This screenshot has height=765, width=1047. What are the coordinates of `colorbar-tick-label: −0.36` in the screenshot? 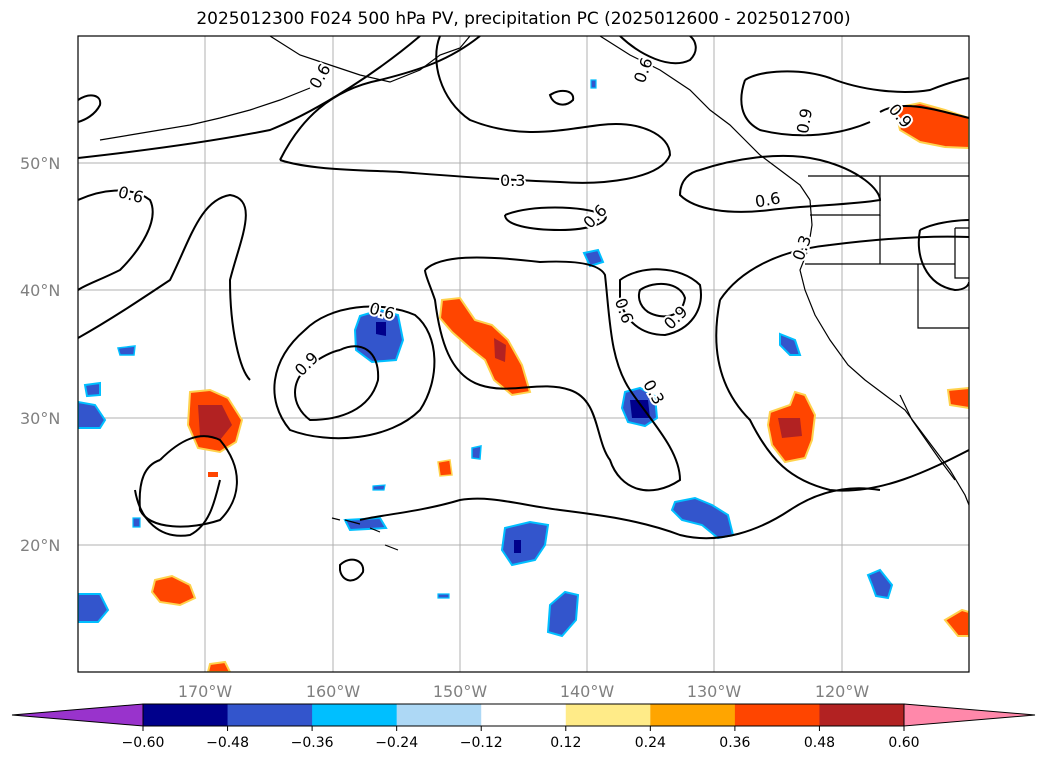 It's located at (312, 743).